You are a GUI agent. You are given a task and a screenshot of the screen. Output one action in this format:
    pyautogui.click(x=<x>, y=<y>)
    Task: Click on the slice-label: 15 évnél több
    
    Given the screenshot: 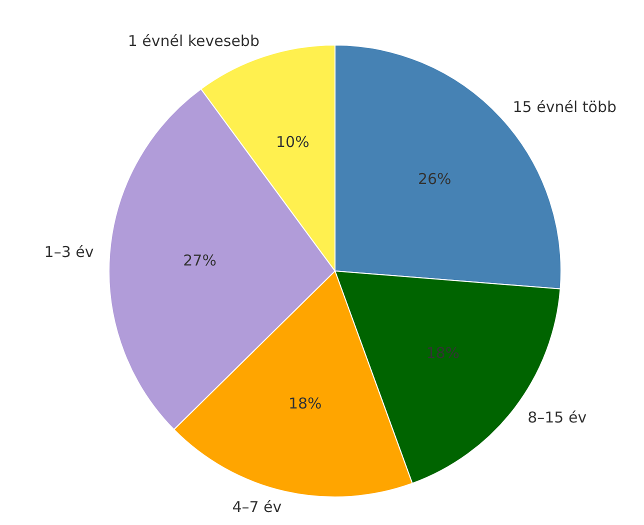 What is the action you would take?
    pyautogui.click(x=564, y=107)
    